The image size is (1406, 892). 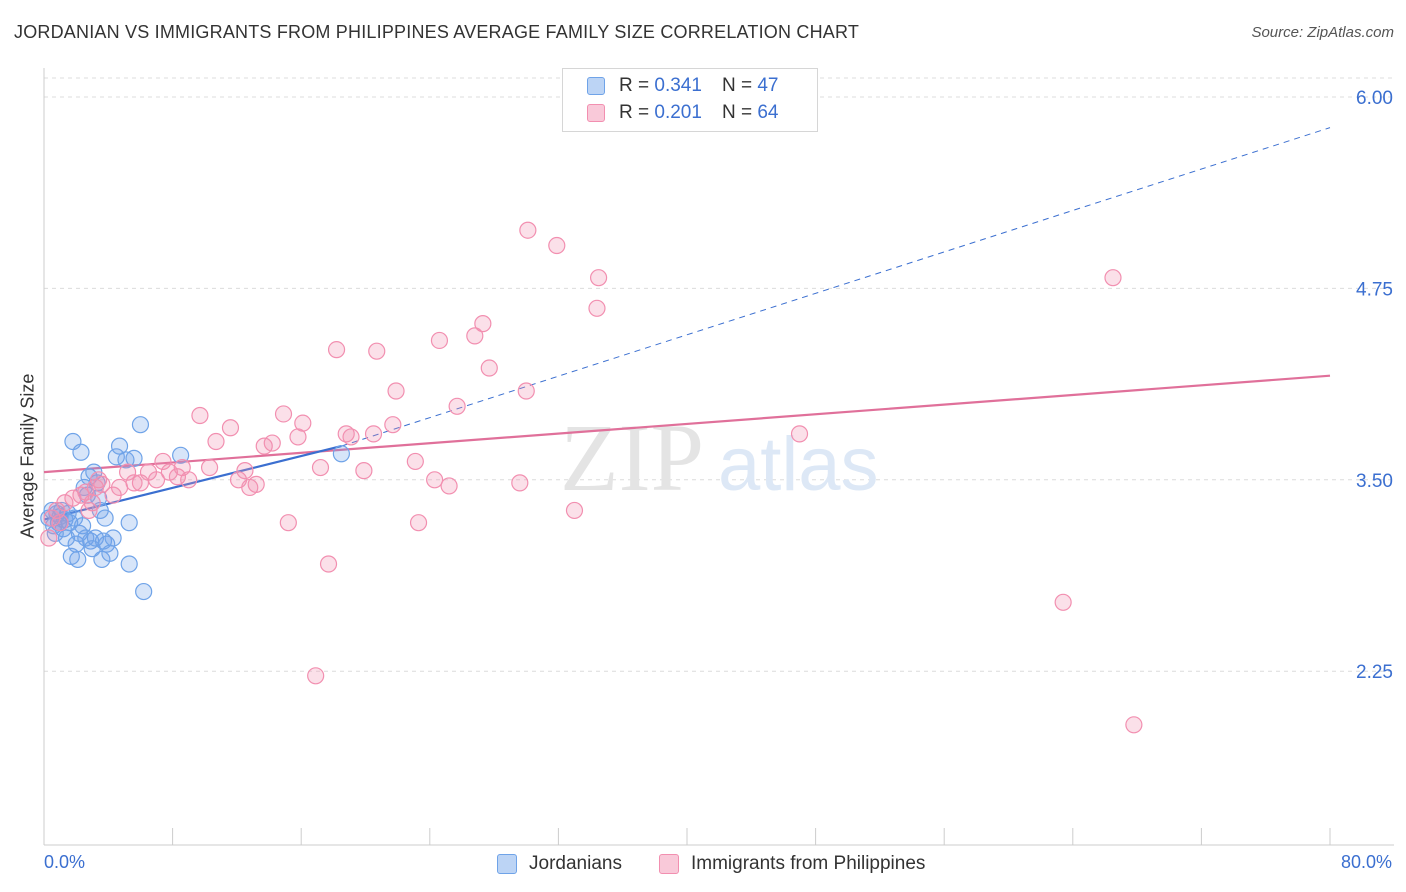 I want to click on legend-r-value-jordanians: 0.341, so click(x=678, y=85).